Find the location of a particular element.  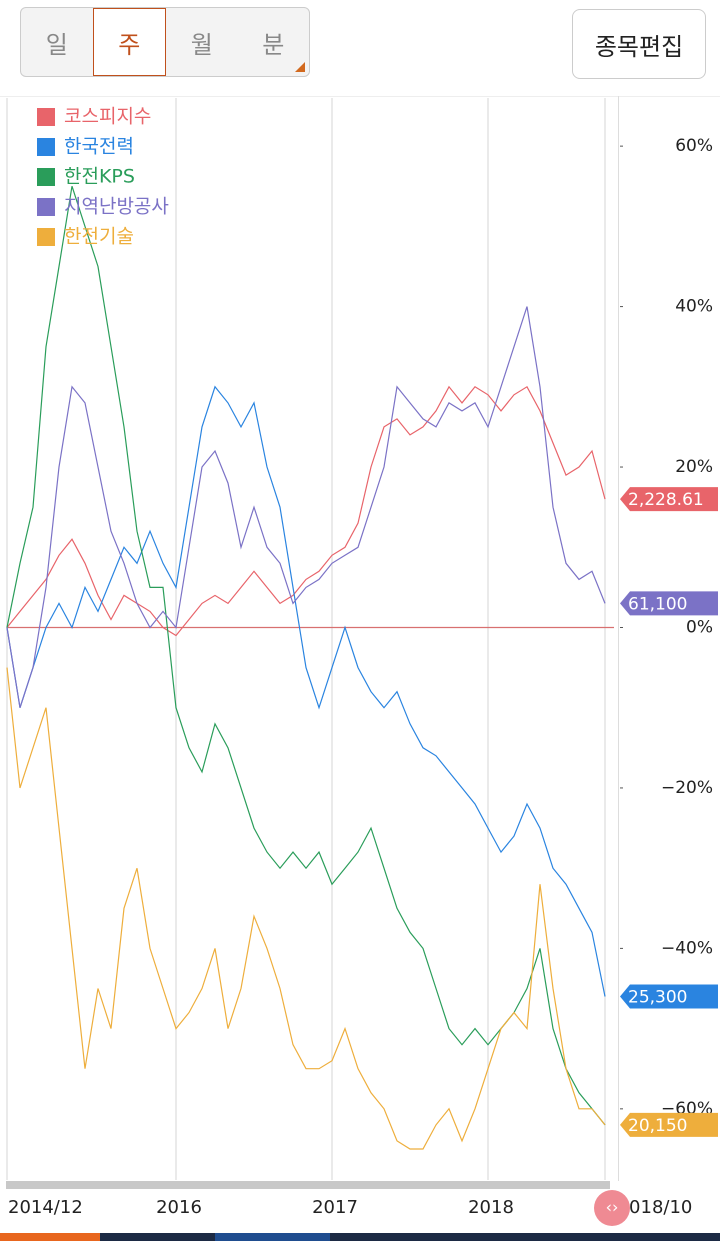

legend-label: 지역난방공사 is located at coordinates (116, 207).